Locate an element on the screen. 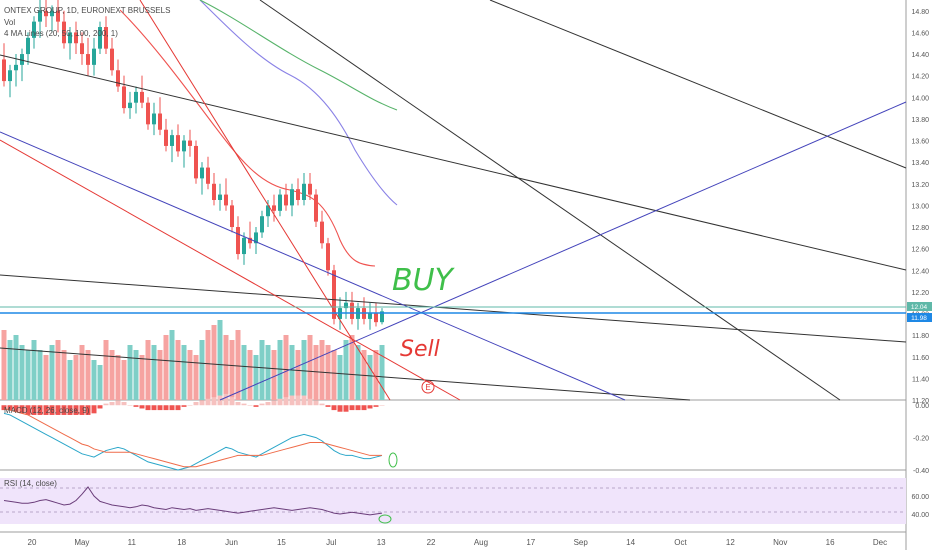 The width and height of the screenshot is (932, 550). signal-line is located at coordinates (192, 437).